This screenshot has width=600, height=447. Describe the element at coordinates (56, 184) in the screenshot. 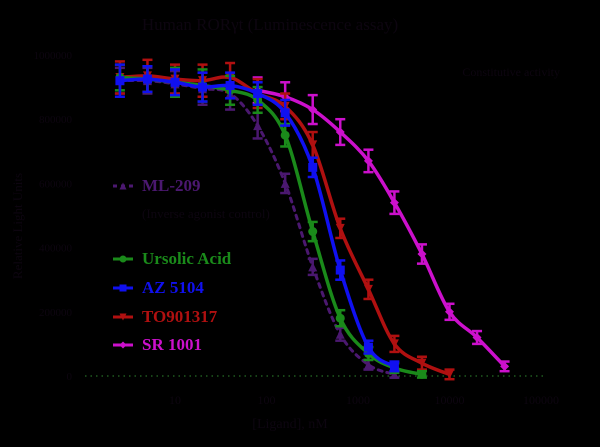

I see `y-tick-label: 600000` at that location.